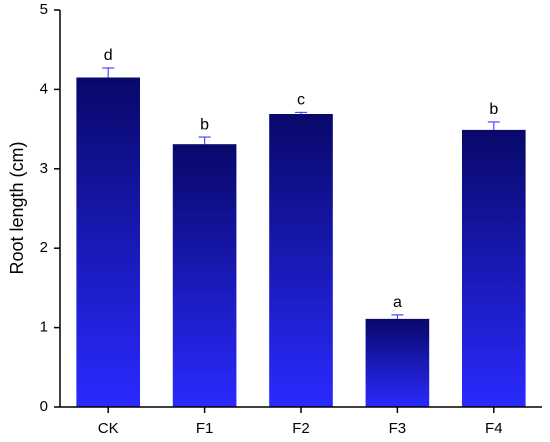 This screenshot has height=442, width=550. Describe the element at coordinates (44, 9) in the screenshot. I see `y-tick-label: 5` at that location.